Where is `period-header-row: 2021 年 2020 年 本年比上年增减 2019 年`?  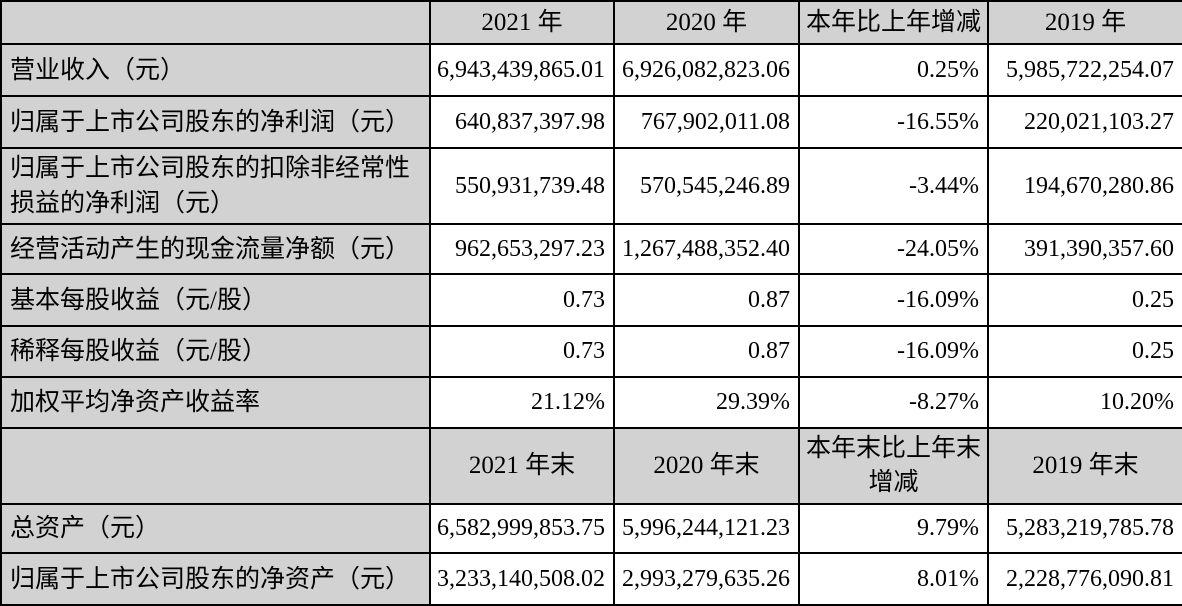 period-header-row: 2021 年 2020 年 本年比上年增减 2019 年 is located at coordinates (591, 22).